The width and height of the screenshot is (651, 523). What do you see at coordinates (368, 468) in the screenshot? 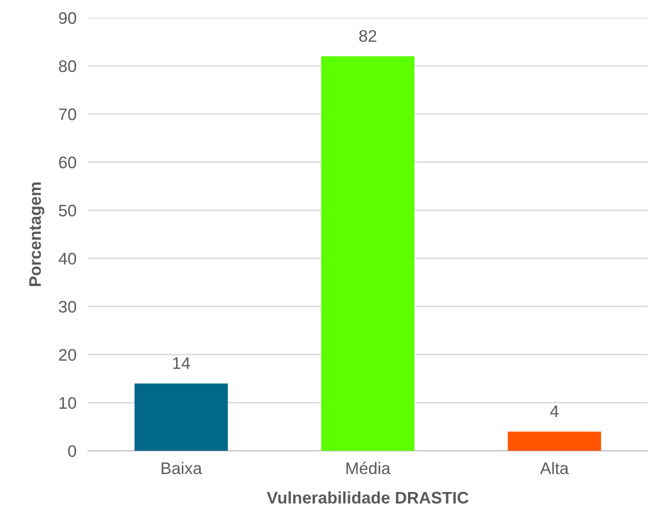
I see `x-tick-label: Média` at bounding box center [368, 468].